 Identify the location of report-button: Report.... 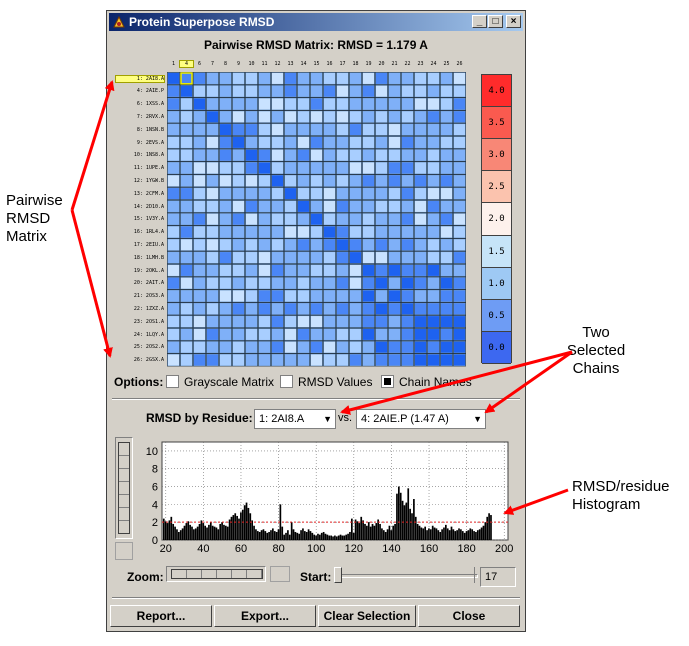
(161, 616).